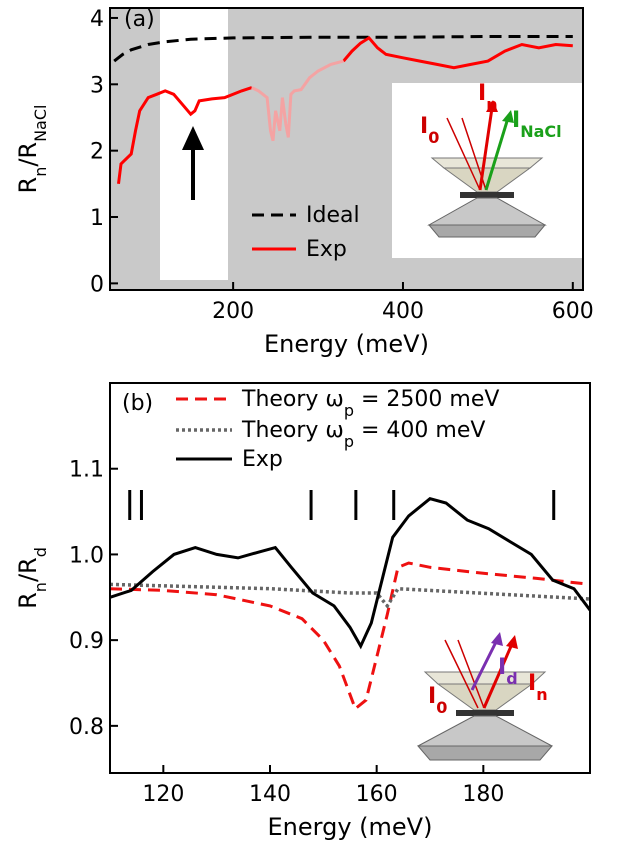 The width and height of the screenshot is (619, 861). I want to click on anvil-bottom, so click(485, 731).